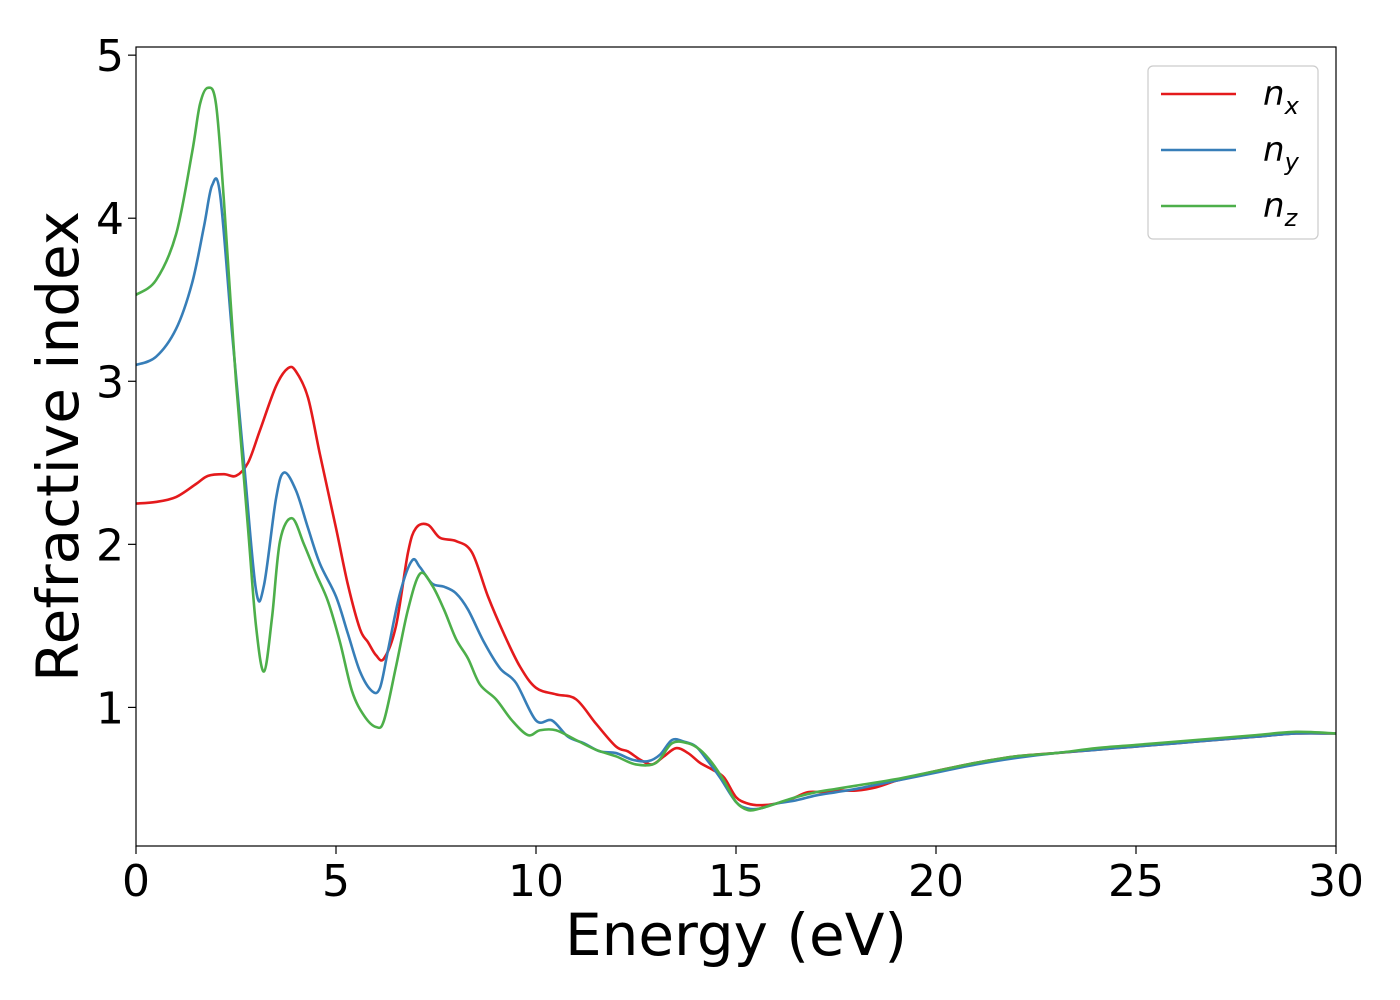 This screenshot has width=1400, height=1000. What do you see at coordinates (110, 219) in the screenshot?
I see `y-tick-label: 4` at bounding box center [110, 219].